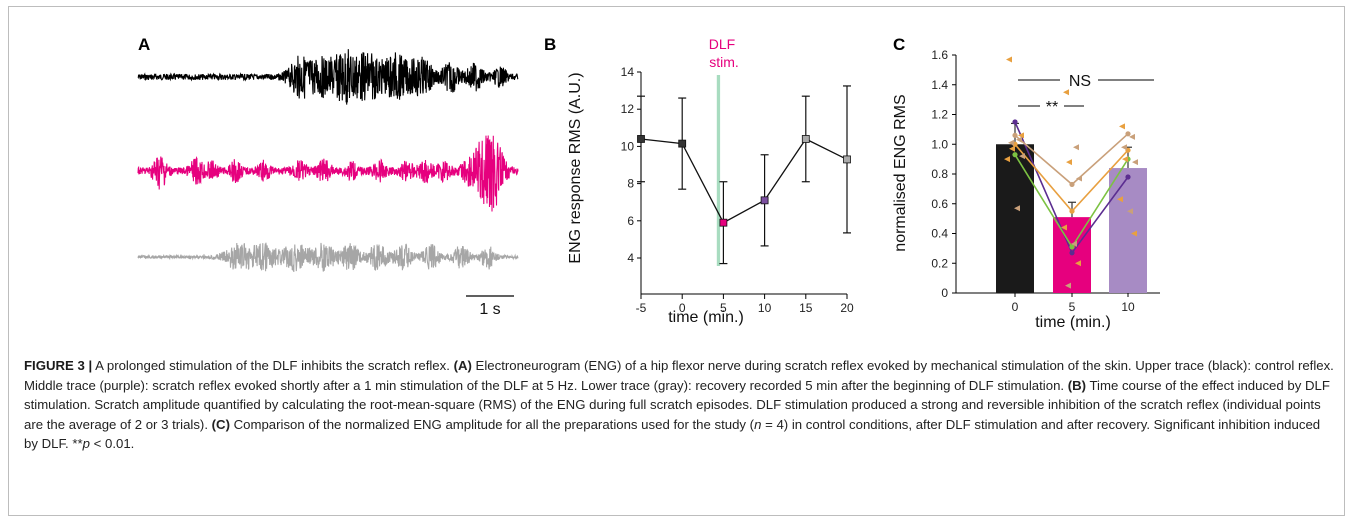 The image size is (1355, 523). What do you see at coordinates (944, 293) in the screenshot?
I see `y-tick-label: 0` at bounding box center [944, 293].